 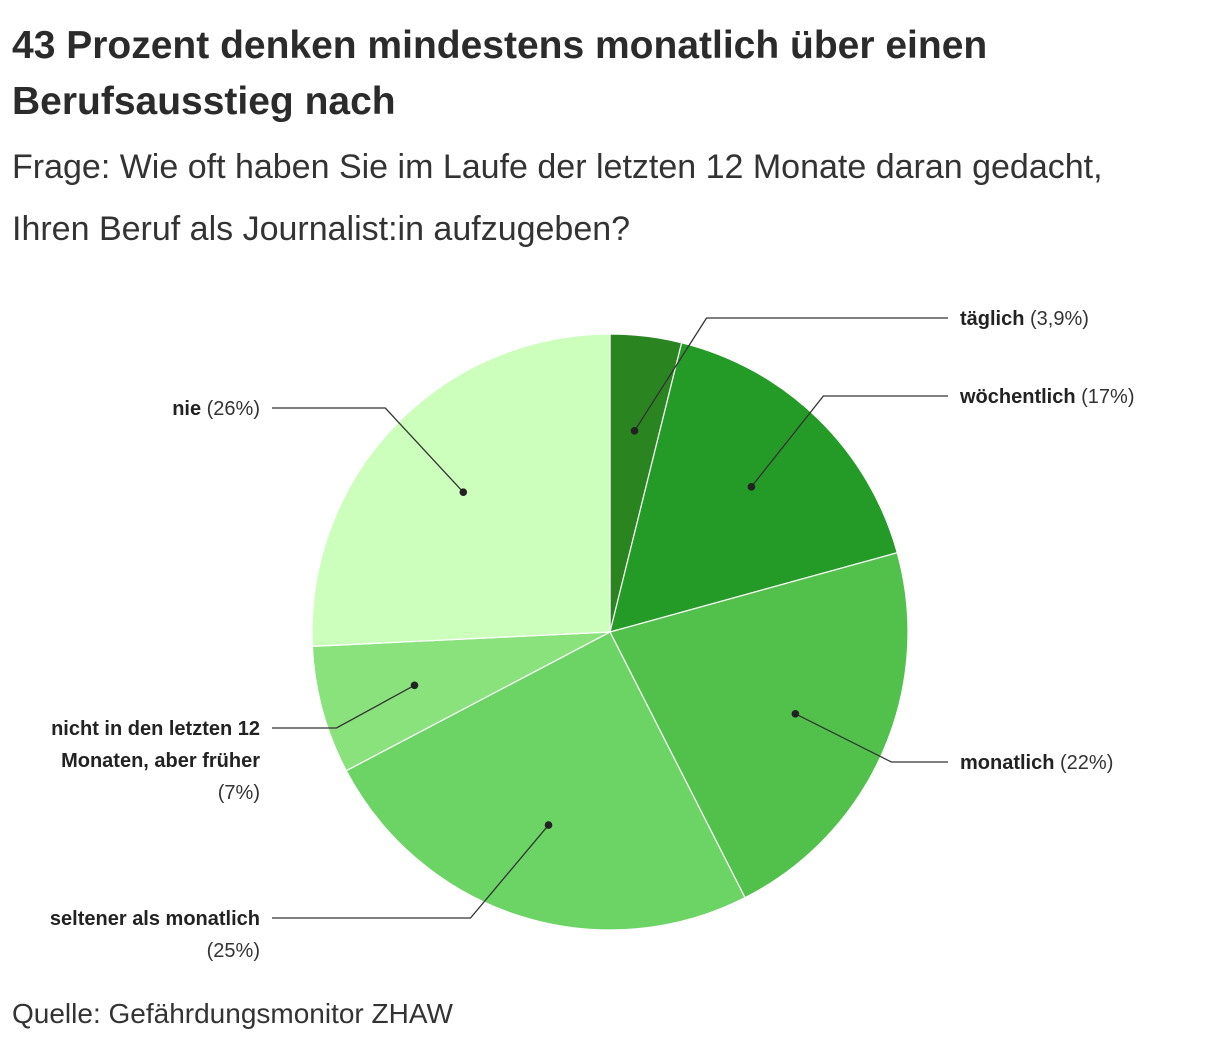 I want to click on slice-label-nicht-in-den-letzten-12-monaten-aber-früher-line-1: nicht in den letzten 12, so click(x=155, y=729).